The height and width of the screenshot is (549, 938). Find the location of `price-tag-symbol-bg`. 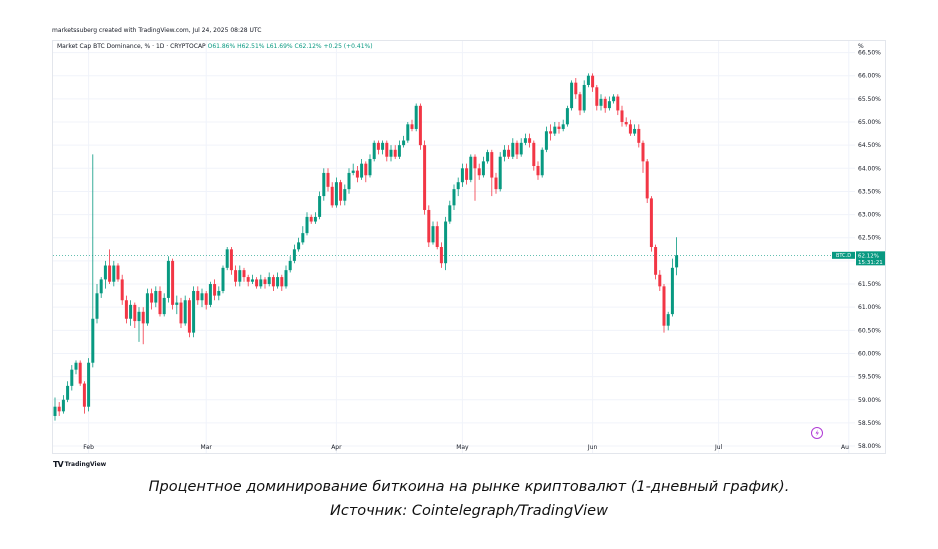

price-tag-symbol-bg is located at coordinates (843, 255).